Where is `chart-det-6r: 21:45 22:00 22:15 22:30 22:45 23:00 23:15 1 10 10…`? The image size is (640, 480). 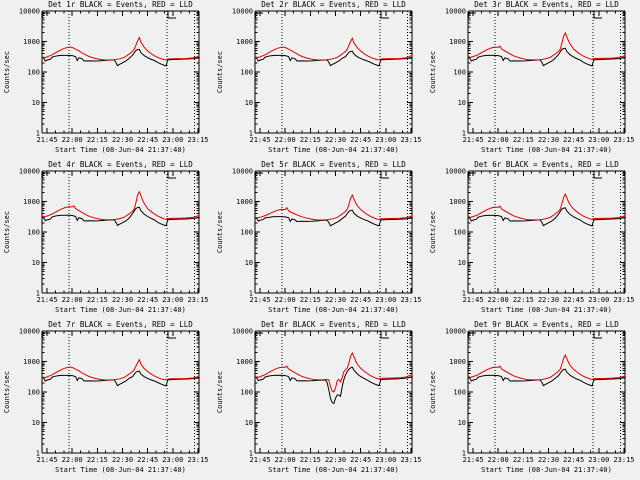
chart-det-6r: 21:45 22:00 22:15 22:30 22:45 23:00 23:15 1 10 10… is located at coordinates (533, 240).